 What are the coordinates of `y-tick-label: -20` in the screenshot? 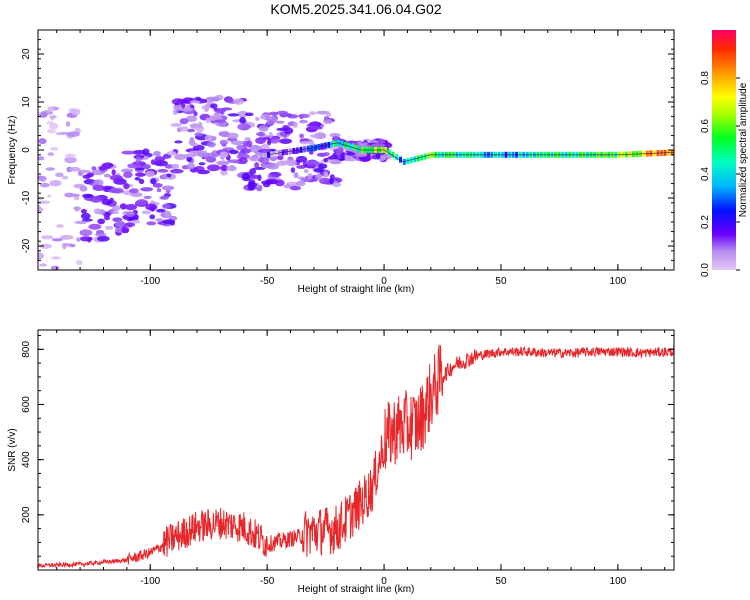 It's located at (26, 245).